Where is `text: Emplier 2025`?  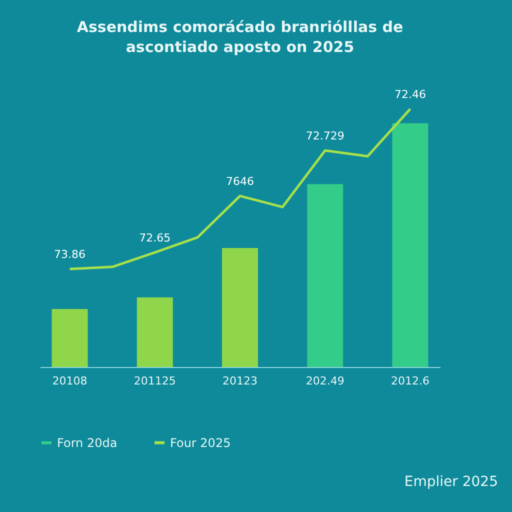
text: Emplier 2025 is located at coordinates (451, 482).